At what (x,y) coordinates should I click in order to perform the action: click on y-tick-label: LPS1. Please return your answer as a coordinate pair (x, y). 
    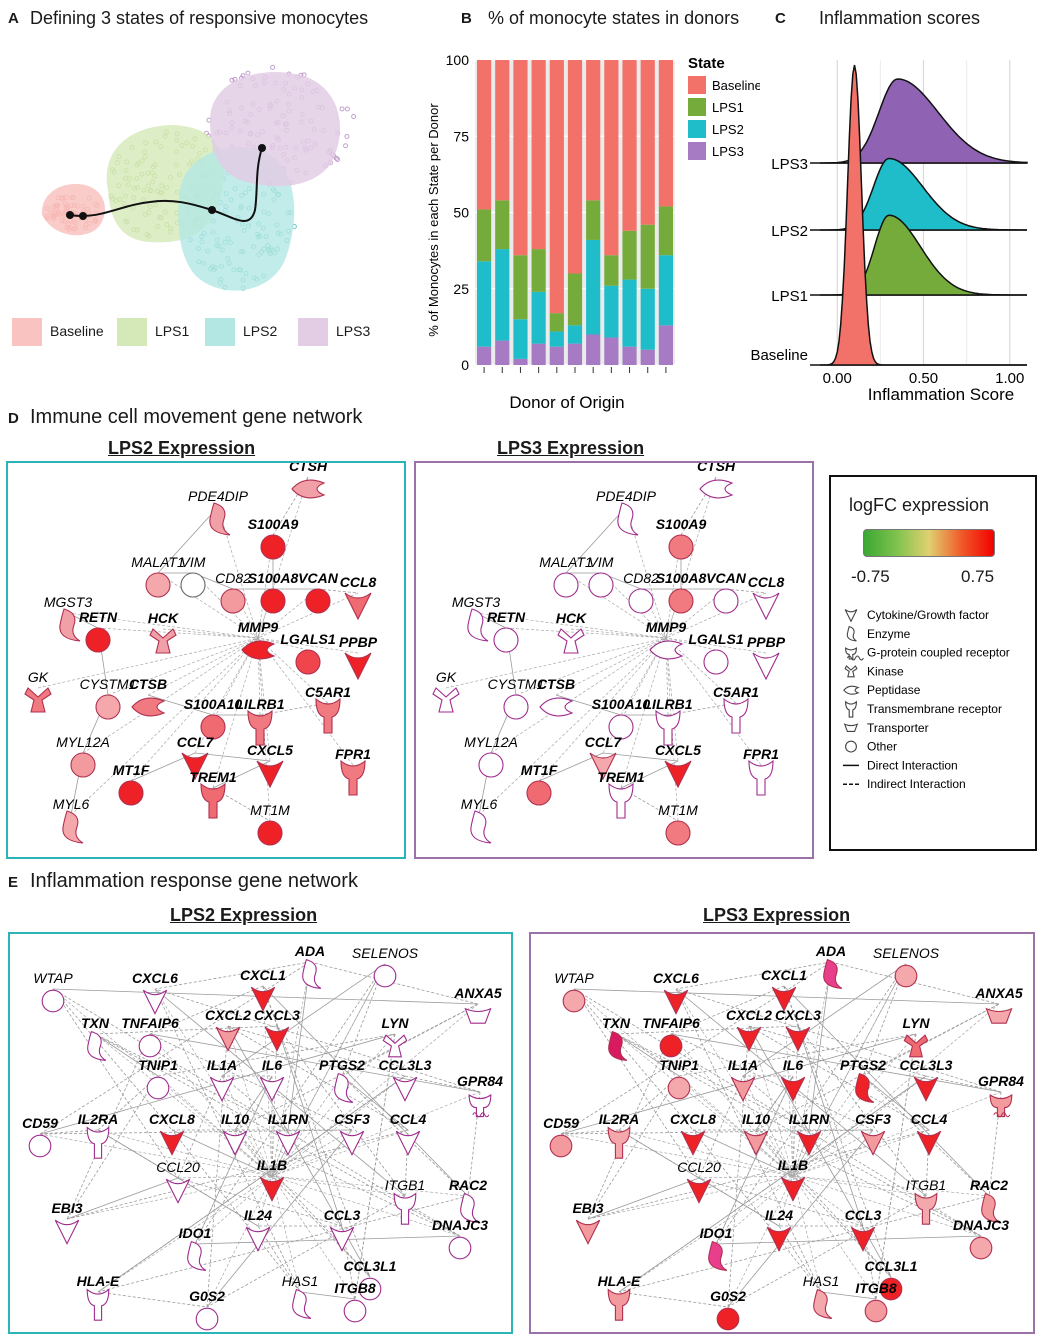
    Looking at the image, I should click on (789, 296).